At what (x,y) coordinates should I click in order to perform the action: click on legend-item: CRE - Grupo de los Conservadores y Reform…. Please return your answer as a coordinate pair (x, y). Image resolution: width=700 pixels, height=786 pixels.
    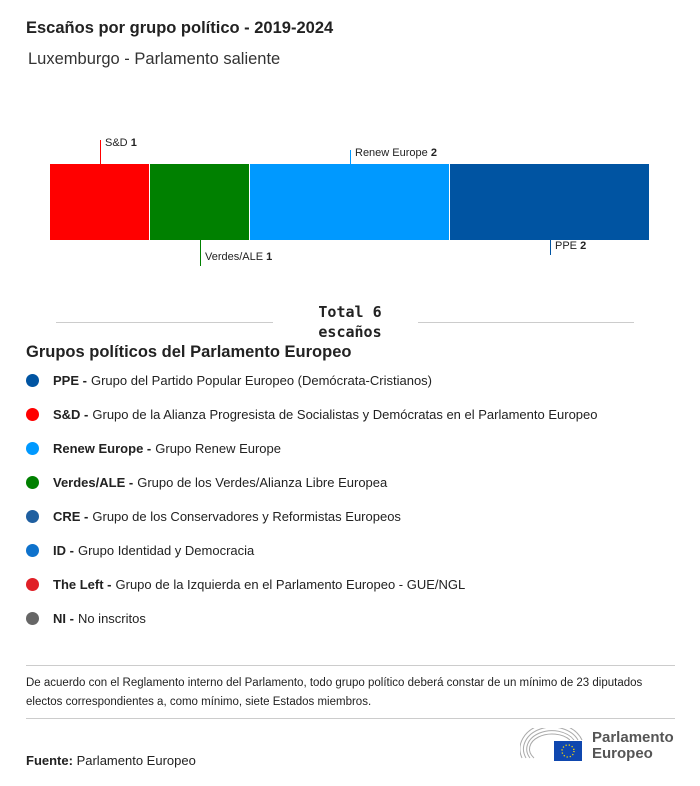
    Looking at the image, I should click on (213, 516).